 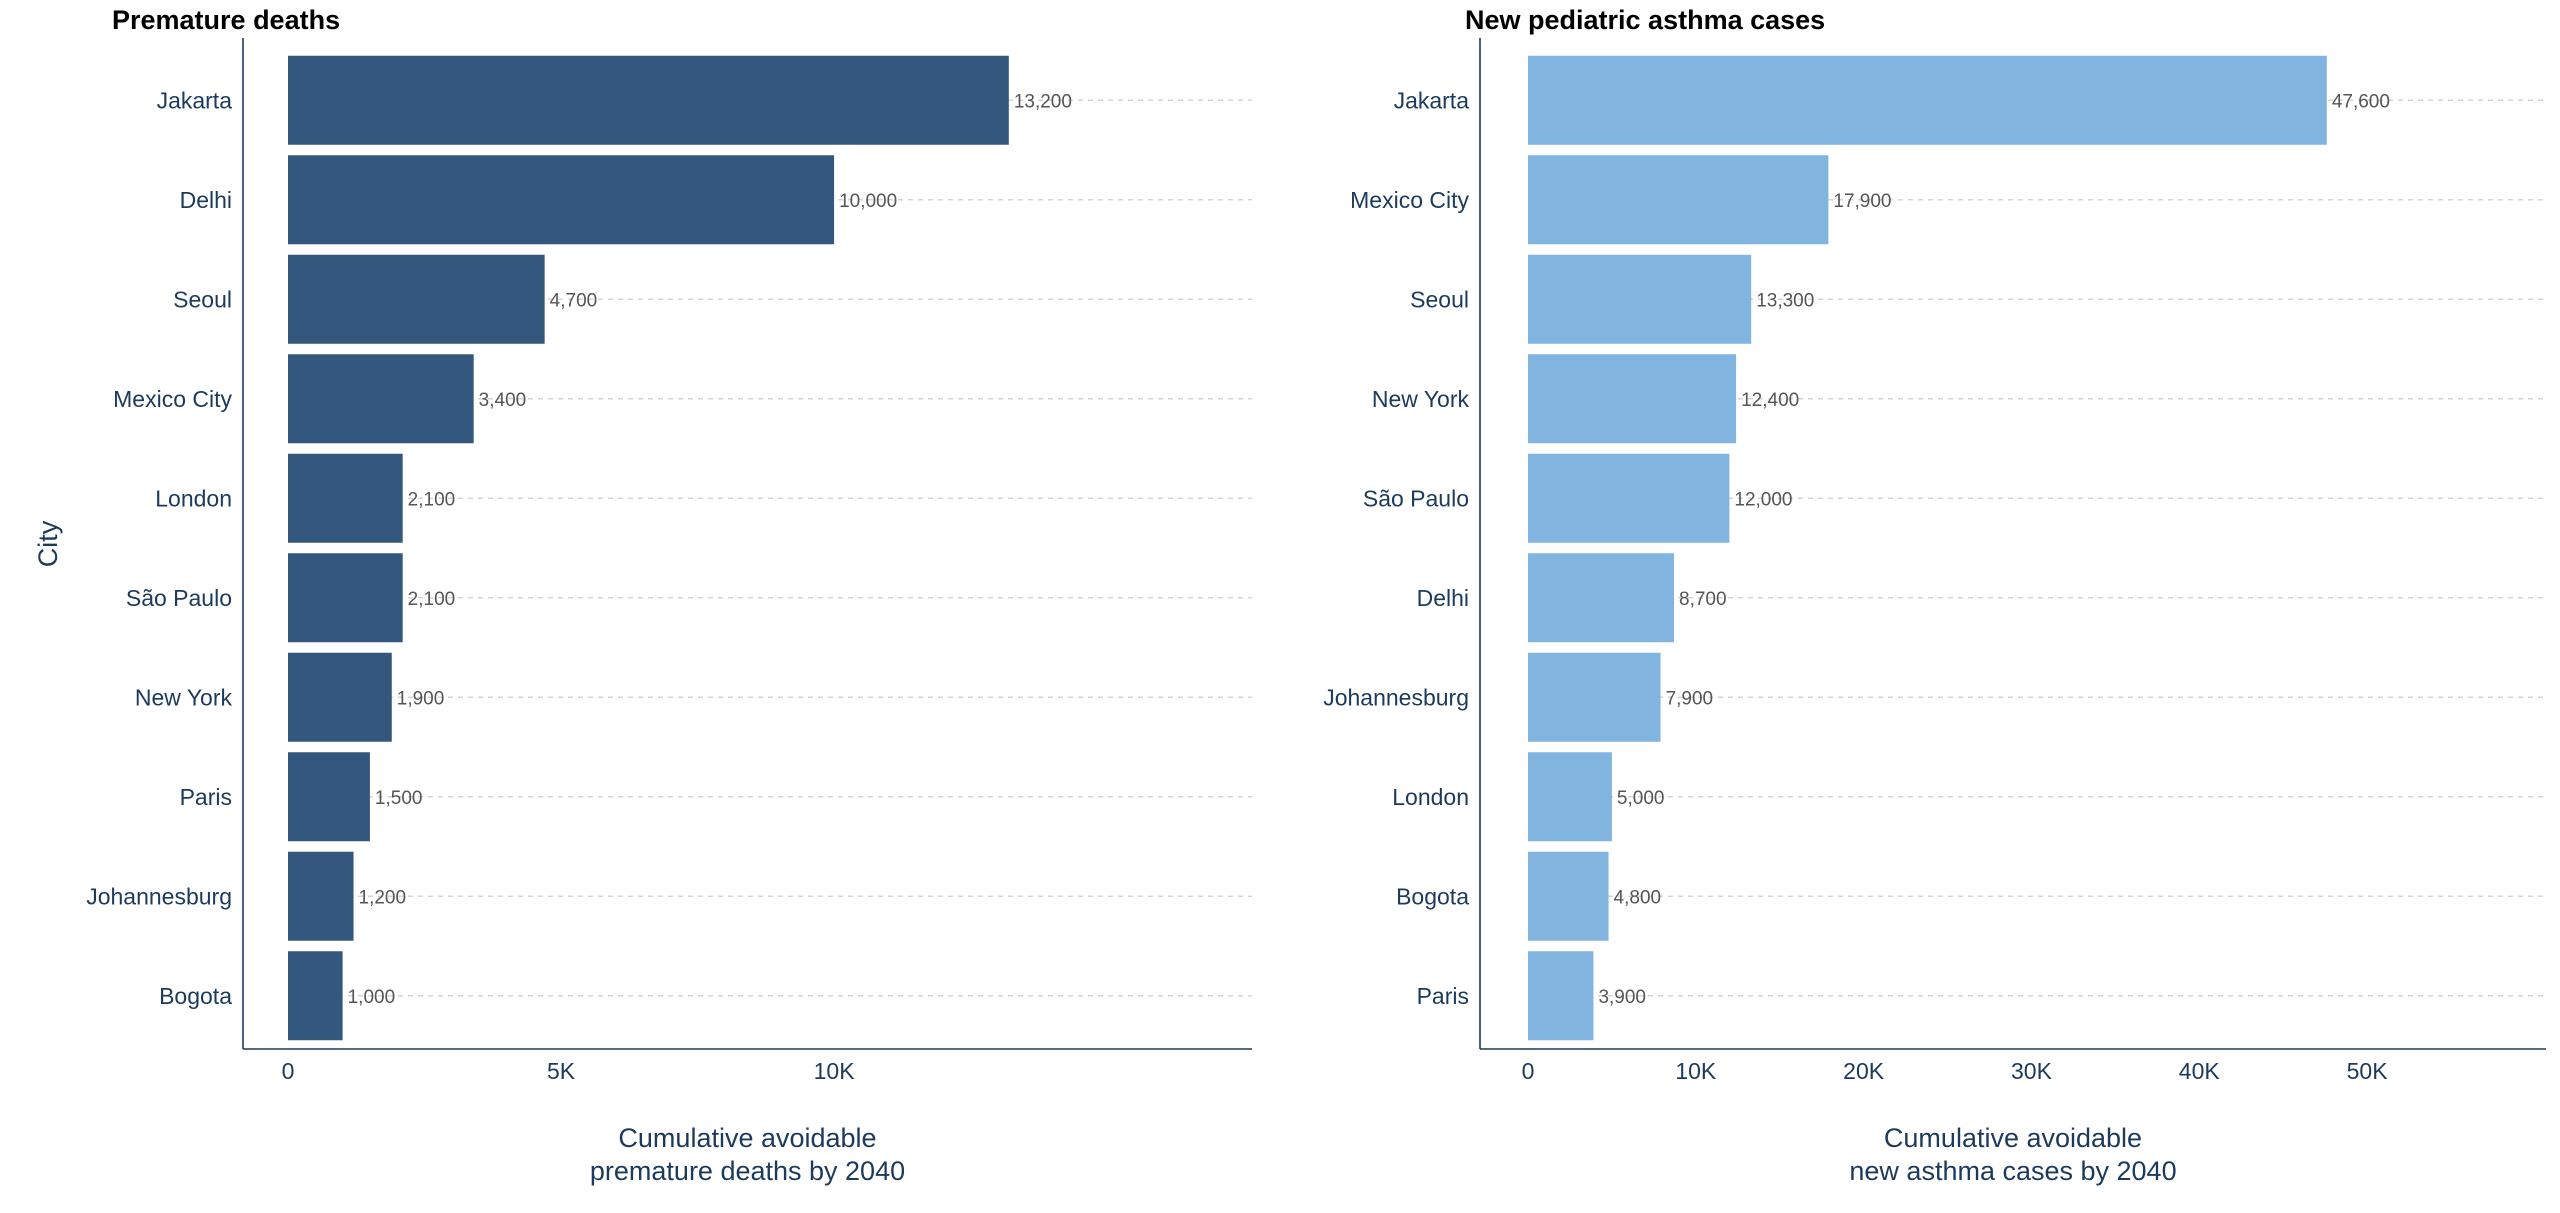 I want to click on value-label: 47,600, so click(x=2361, y=101).